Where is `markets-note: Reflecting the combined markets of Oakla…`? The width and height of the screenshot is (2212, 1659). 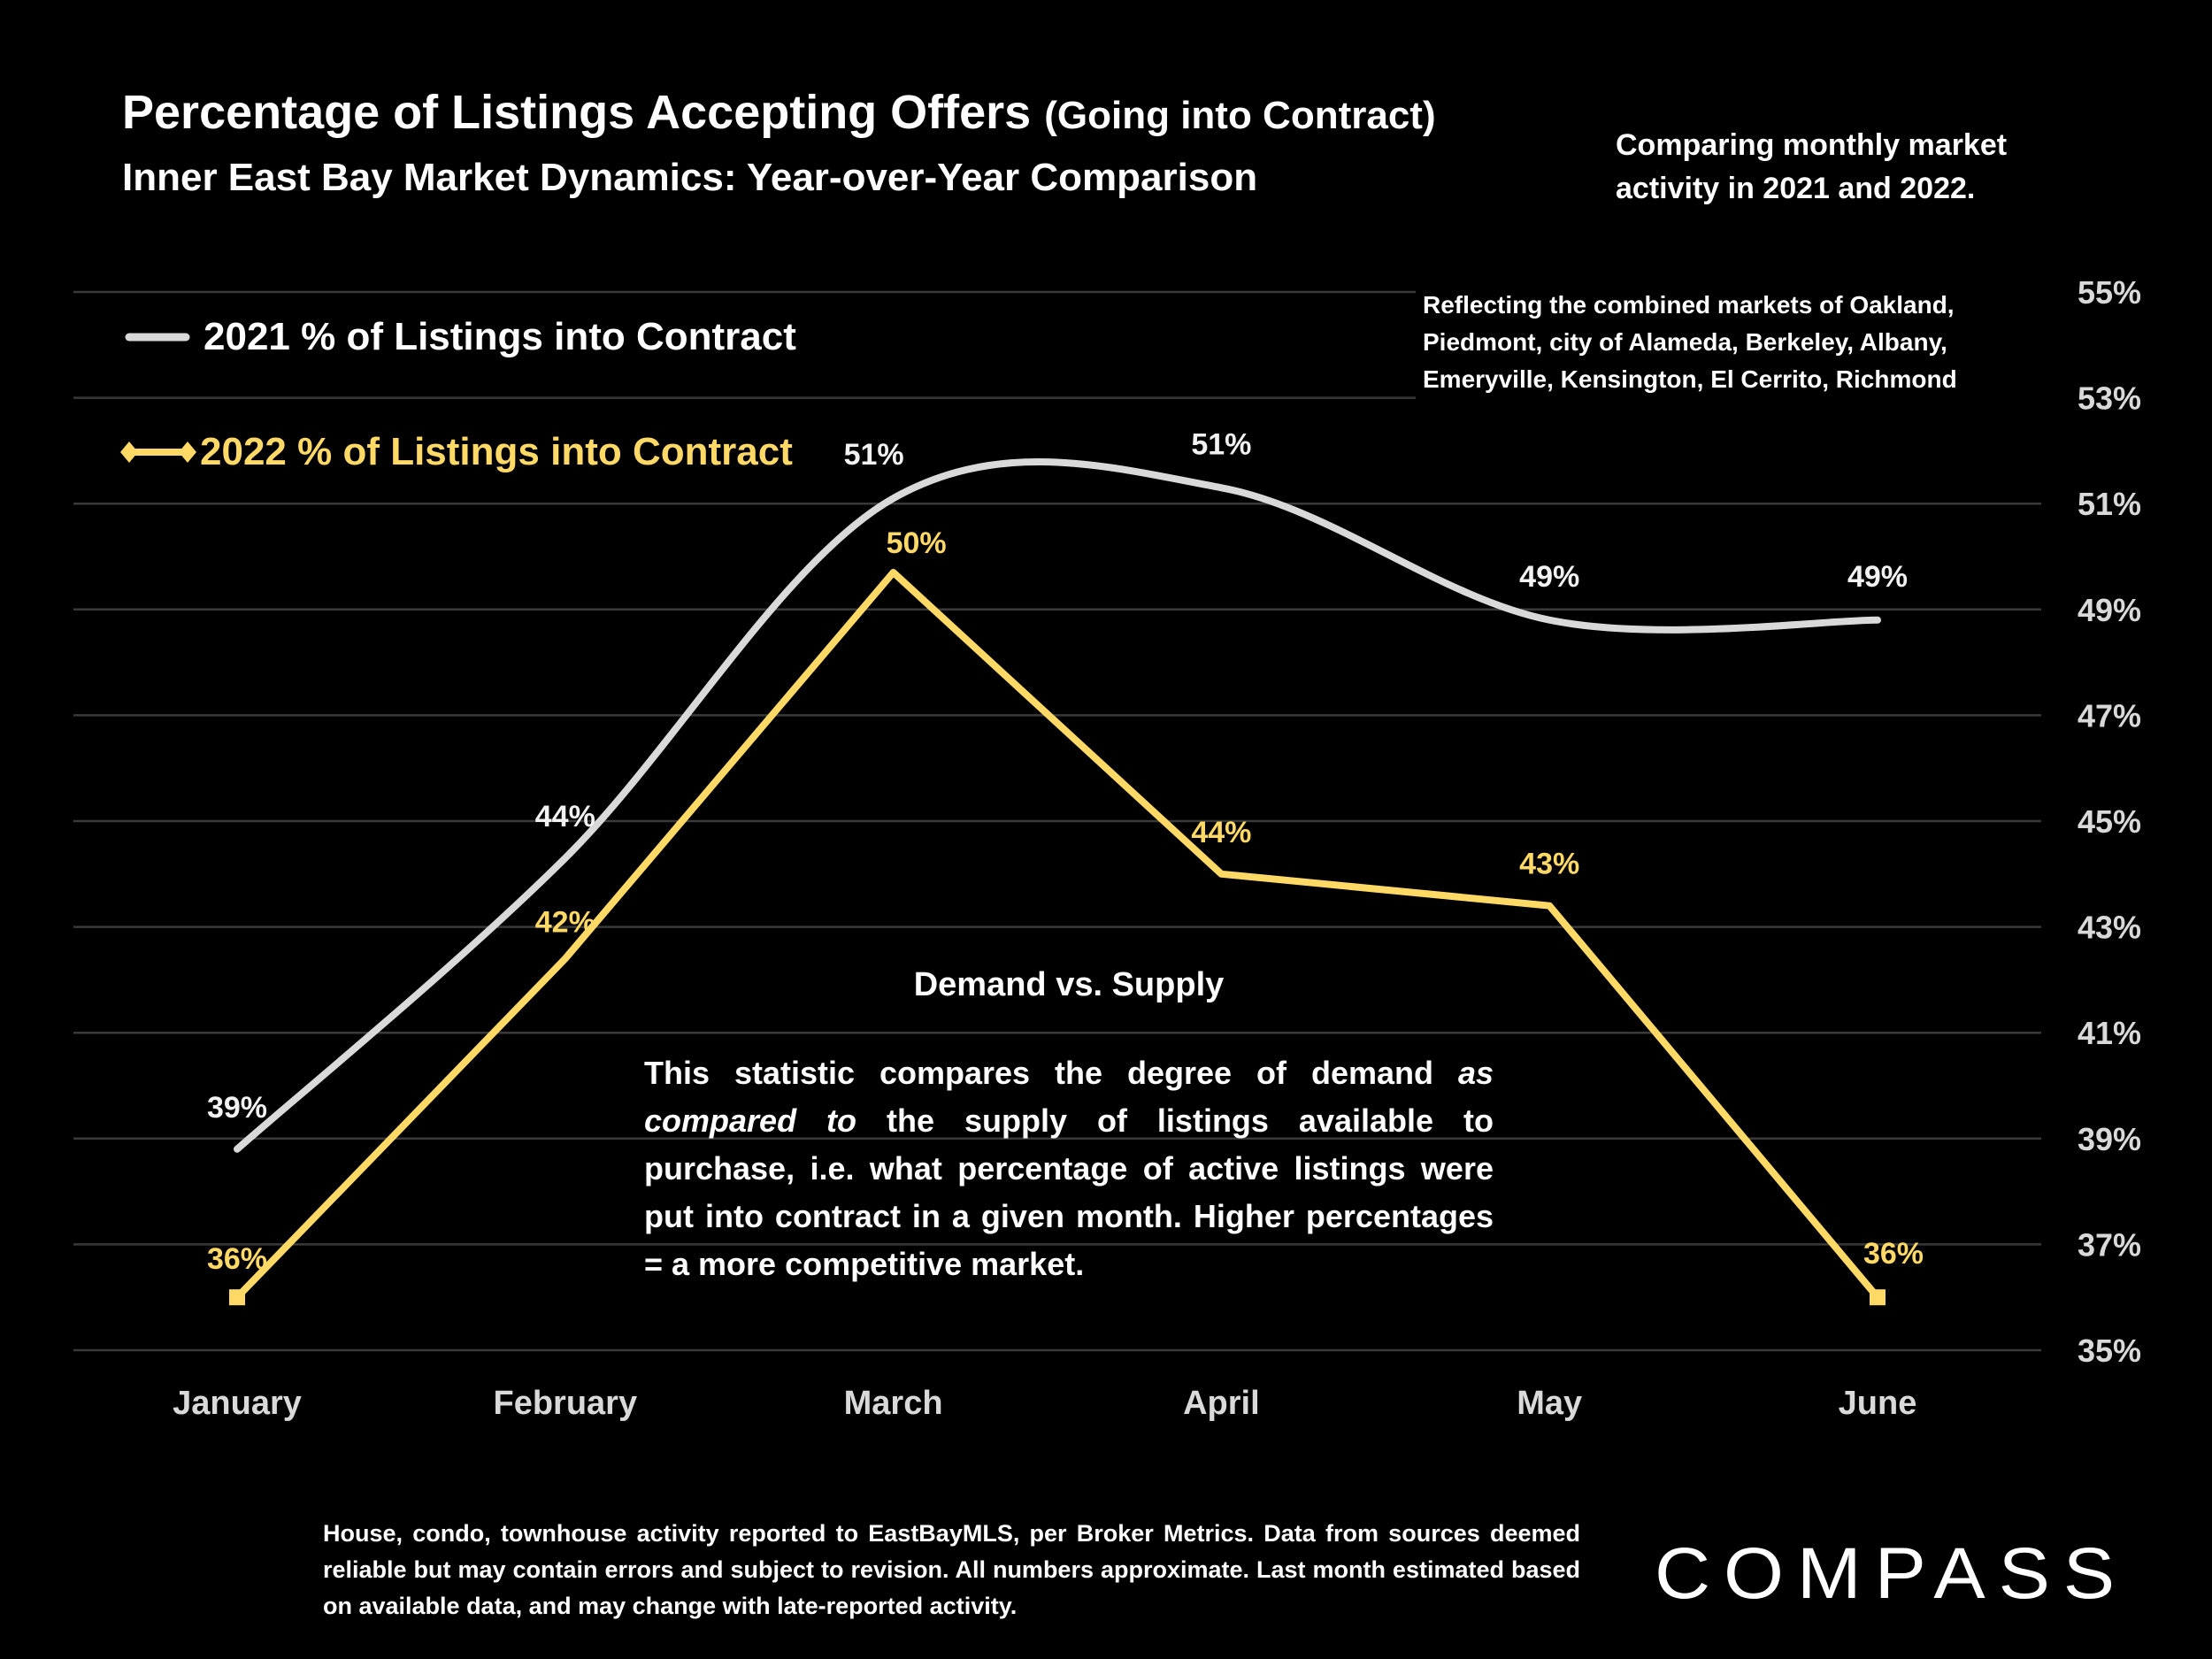 markets-note: Reflecting the combined markets of Oakla… is located at coordinates (1733, 342).